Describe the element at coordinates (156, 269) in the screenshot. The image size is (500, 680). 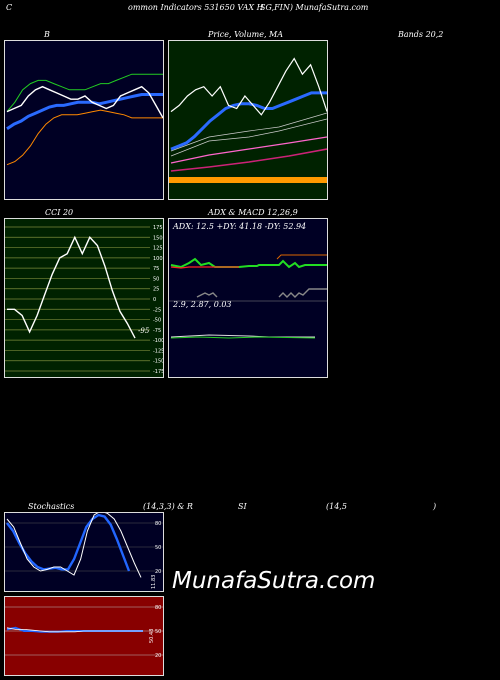
I see `cci-tick: 75` at that location.